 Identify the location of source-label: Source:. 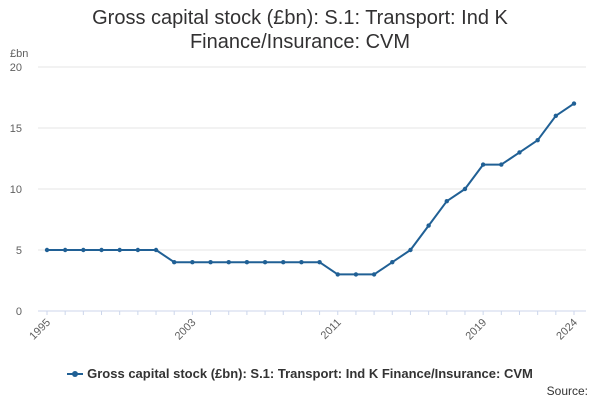
(567, 391).